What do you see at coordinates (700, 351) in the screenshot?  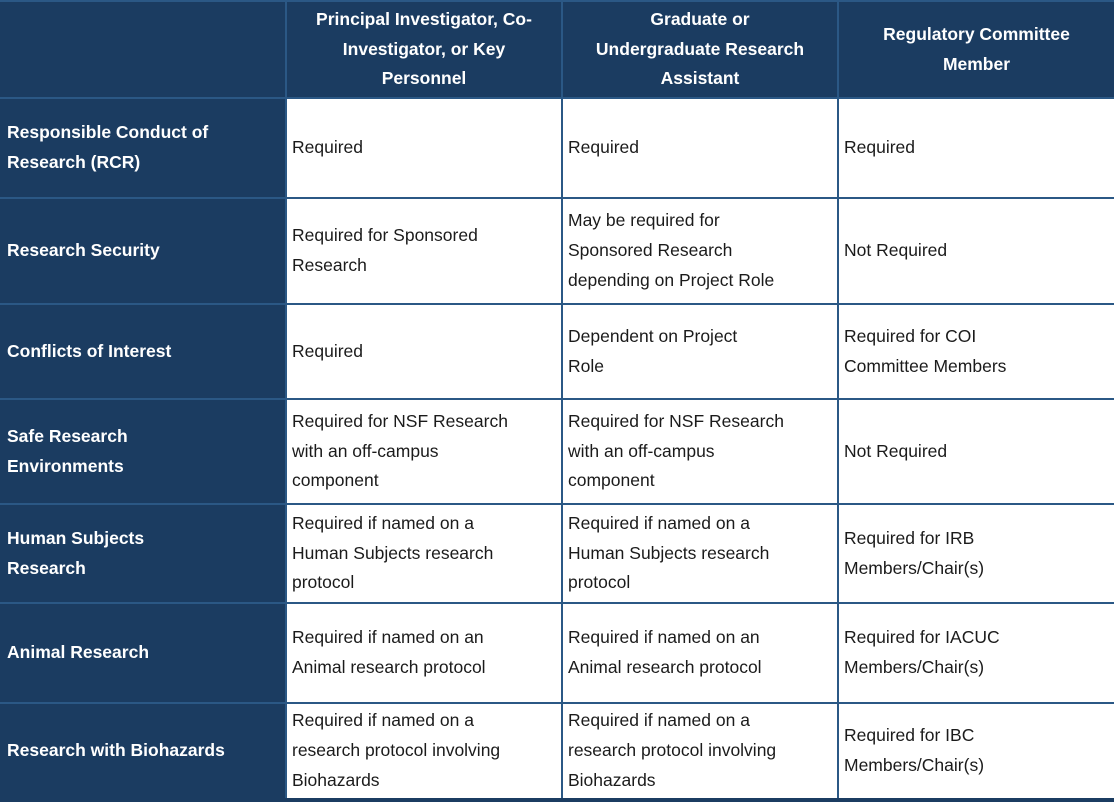 I see `table-cell: Dependent on Project Role` at bounding box center [700, 351].